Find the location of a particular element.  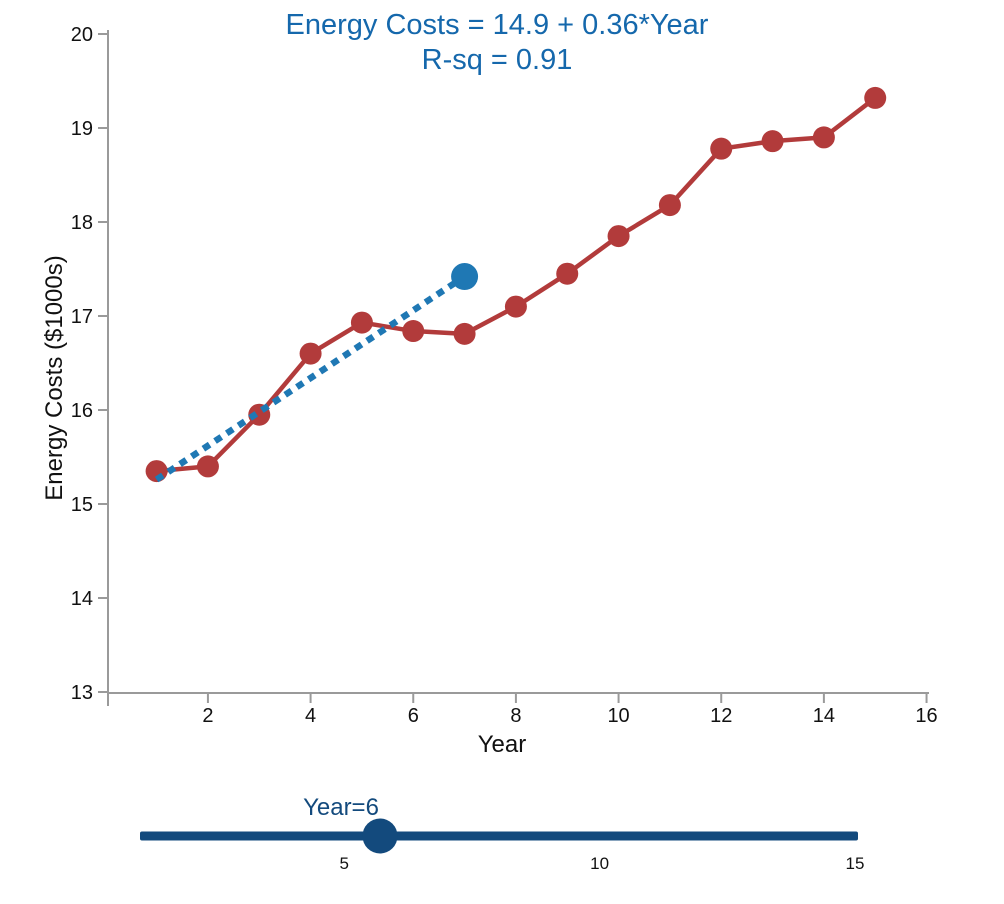

slider-tick-label: 10 is located at coordinates (599, 863).